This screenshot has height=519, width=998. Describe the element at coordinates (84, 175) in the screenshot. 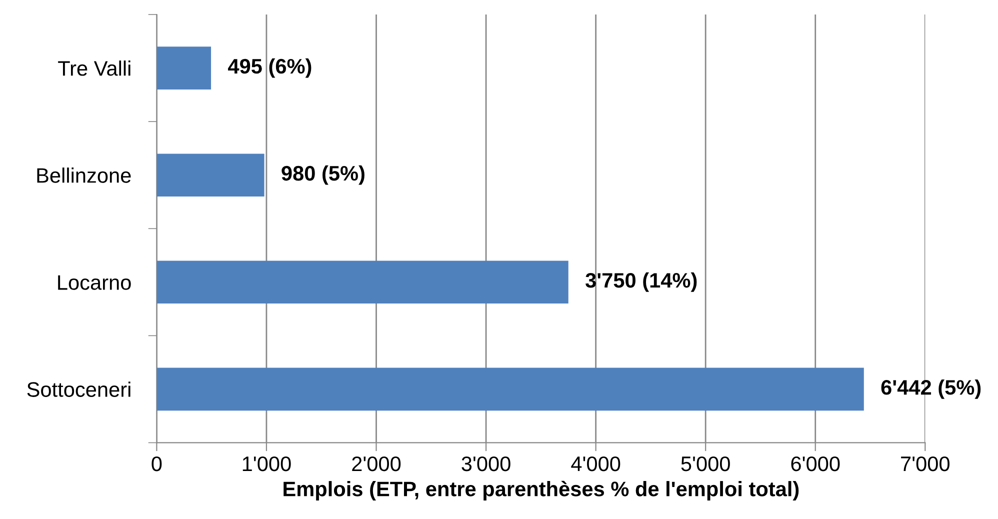

I see `y-tick-label: Bellinzone` at that location.